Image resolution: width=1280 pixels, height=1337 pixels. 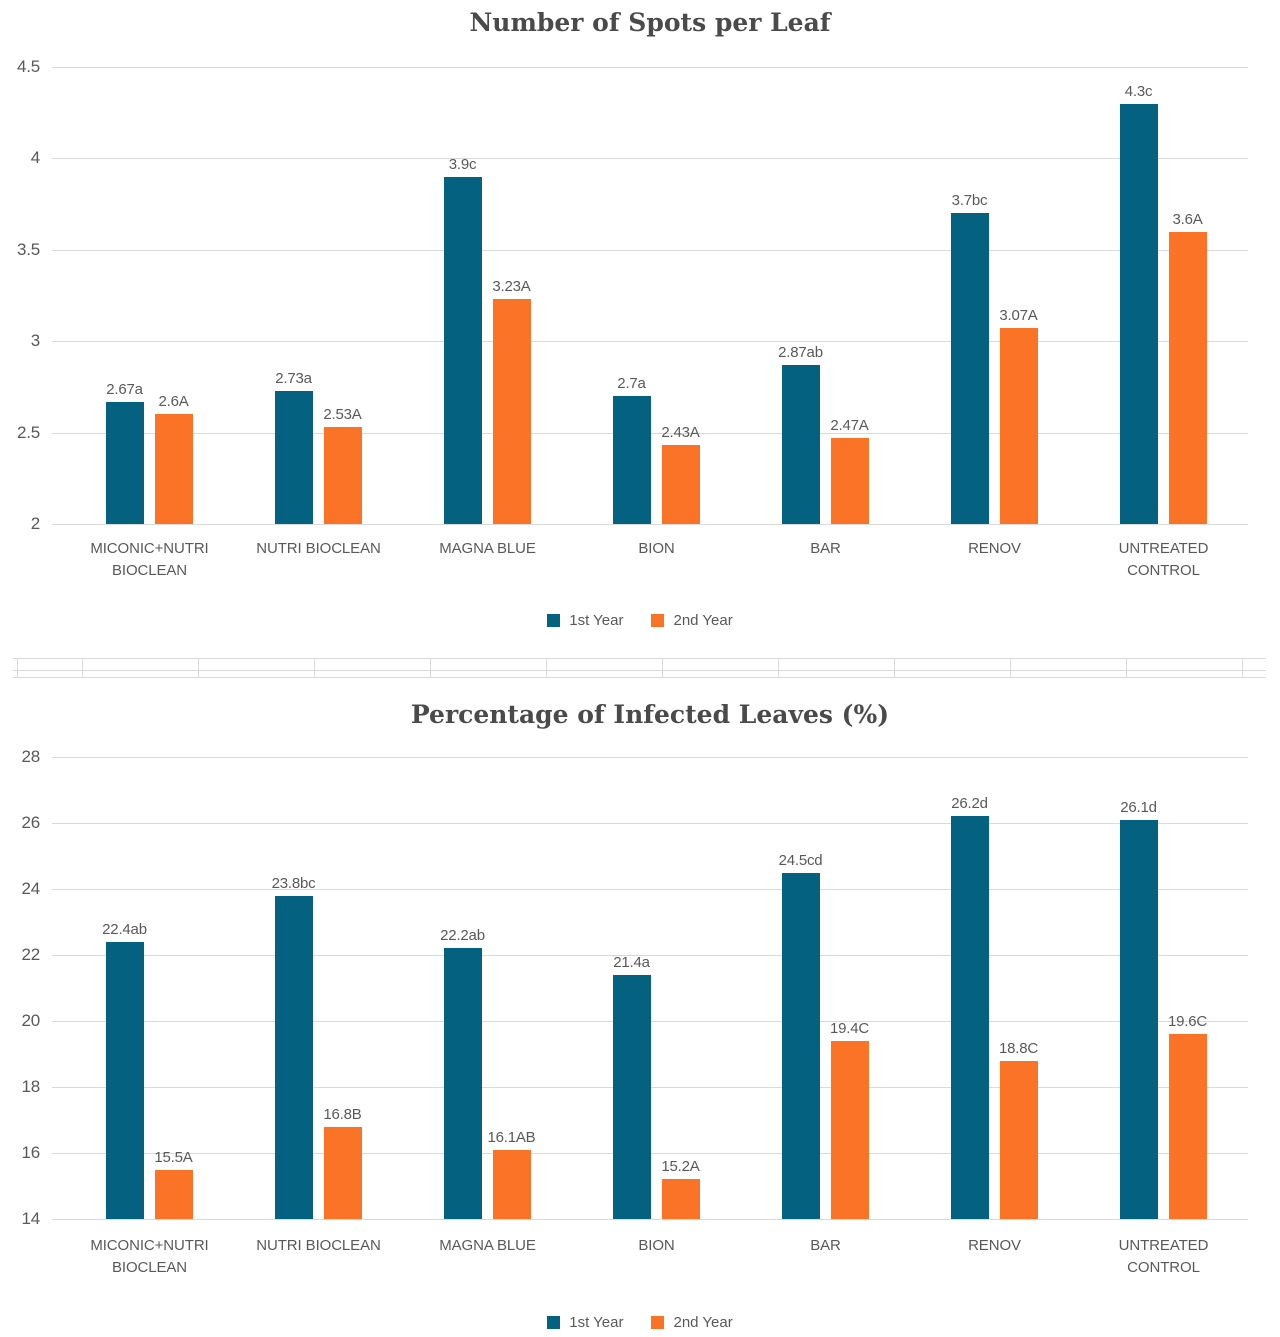 What do you see at coordinates (631, 384) in the screenshot?
I see `value-label: 2.7a` at bounding box center [631, 384].